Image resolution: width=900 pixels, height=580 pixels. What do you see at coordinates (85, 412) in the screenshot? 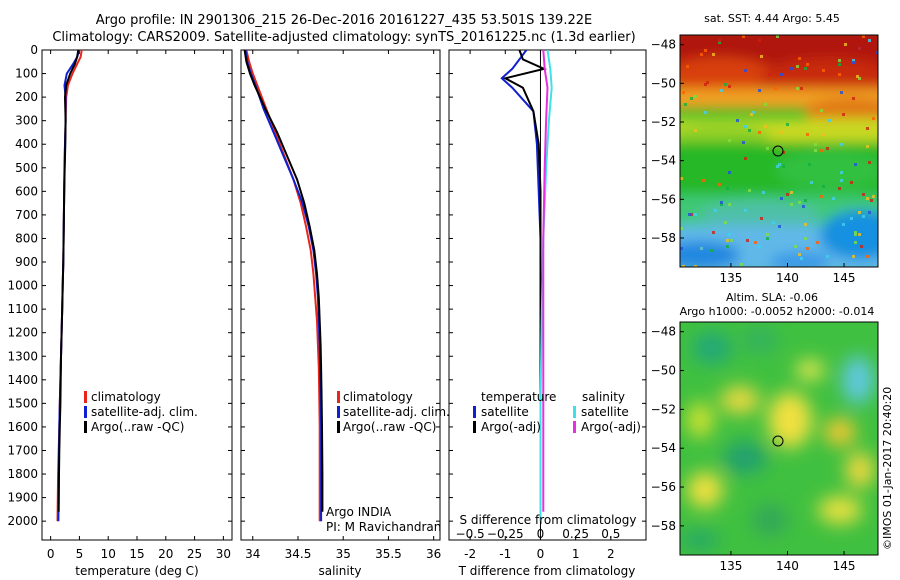
I see `legend-swatch-satellite` at bounding box center [85, 412].